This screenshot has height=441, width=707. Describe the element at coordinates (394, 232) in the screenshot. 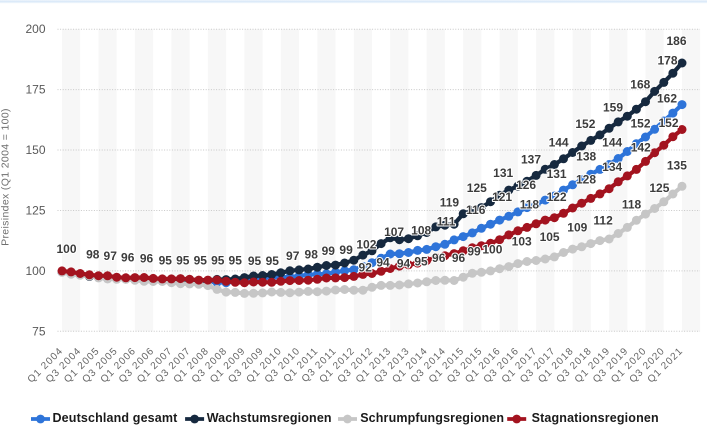

I see `svg-text: 107` at that location.